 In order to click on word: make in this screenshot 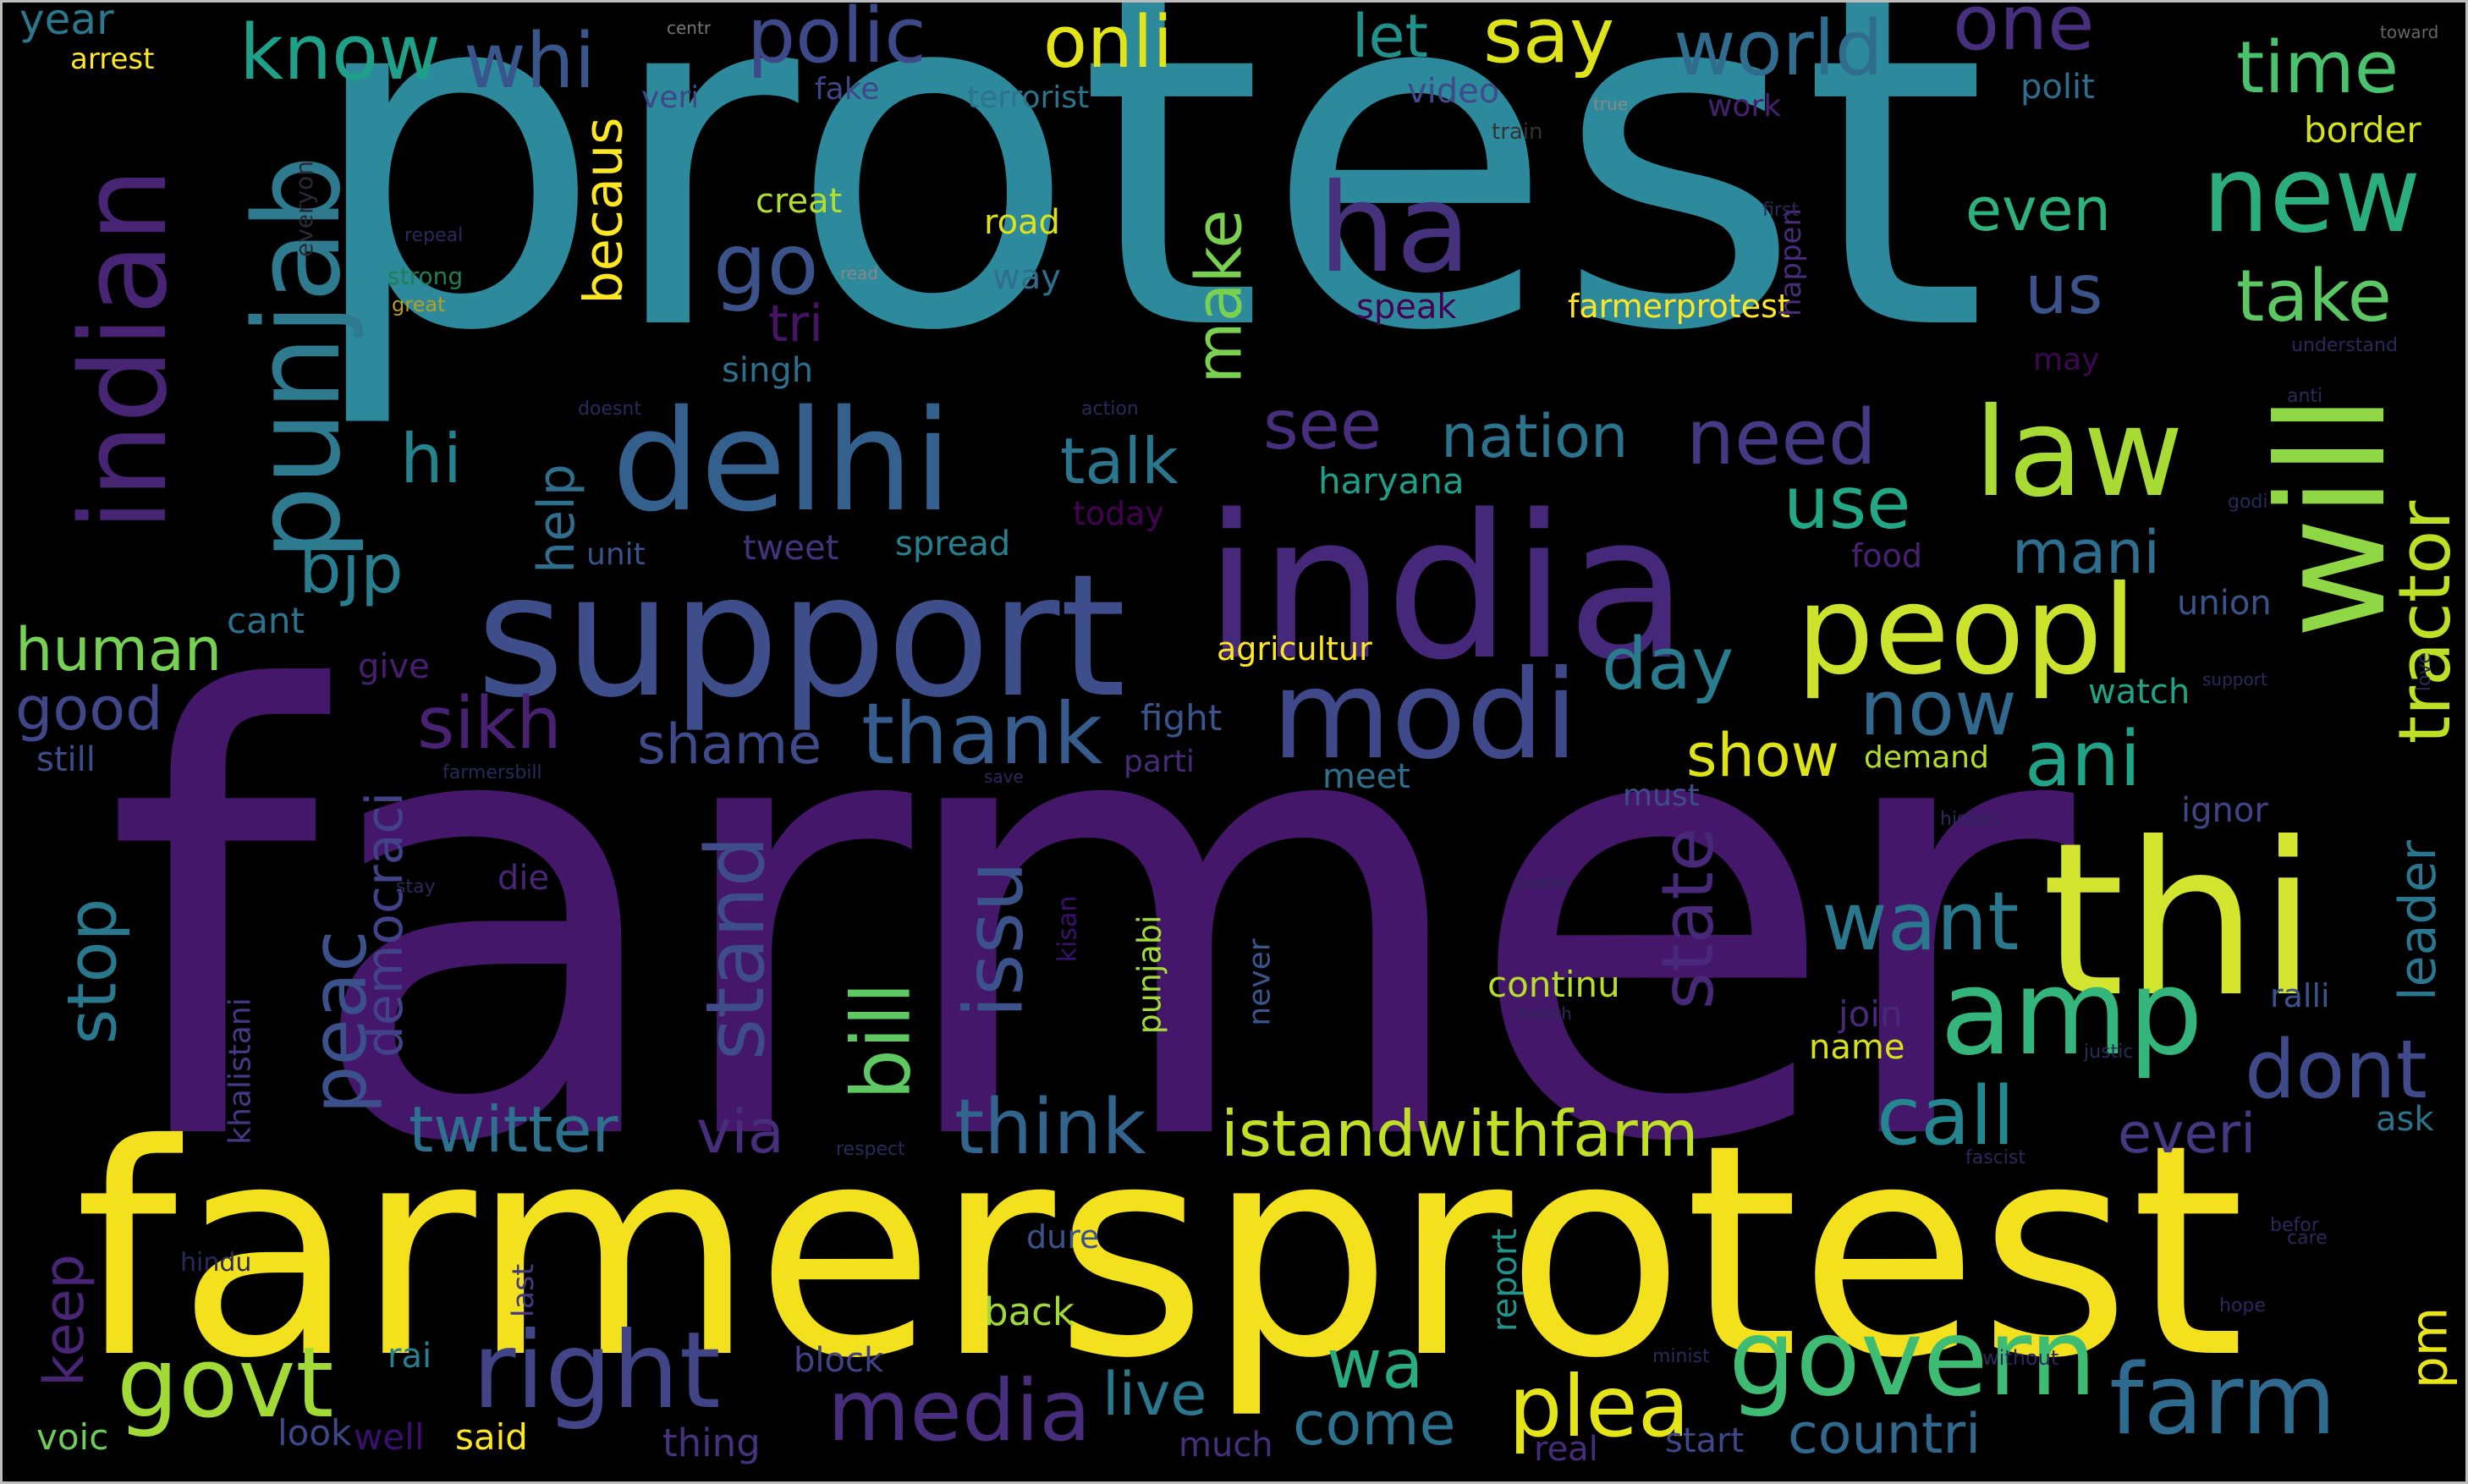, I will do `click(1218, 296)`.